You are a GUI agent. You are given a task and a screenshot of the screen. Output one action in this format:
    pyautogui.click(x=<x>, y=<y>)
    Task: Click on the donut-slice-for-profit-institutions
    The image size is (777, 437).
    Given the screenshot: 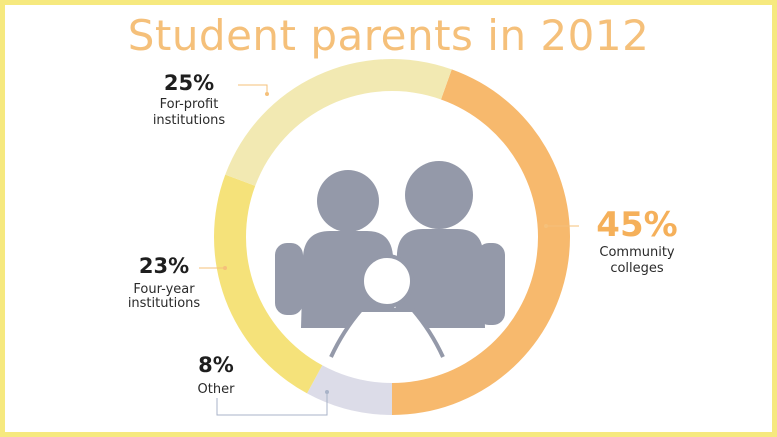 What is the action you would take?
    pyautogui.click(x=338, y=122)
    